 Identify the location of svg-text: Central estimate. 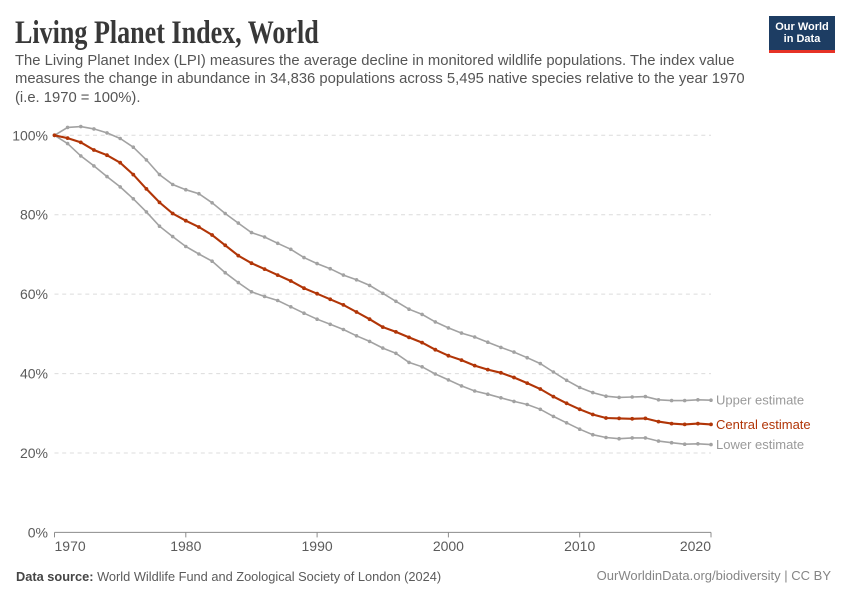
(763, 424).